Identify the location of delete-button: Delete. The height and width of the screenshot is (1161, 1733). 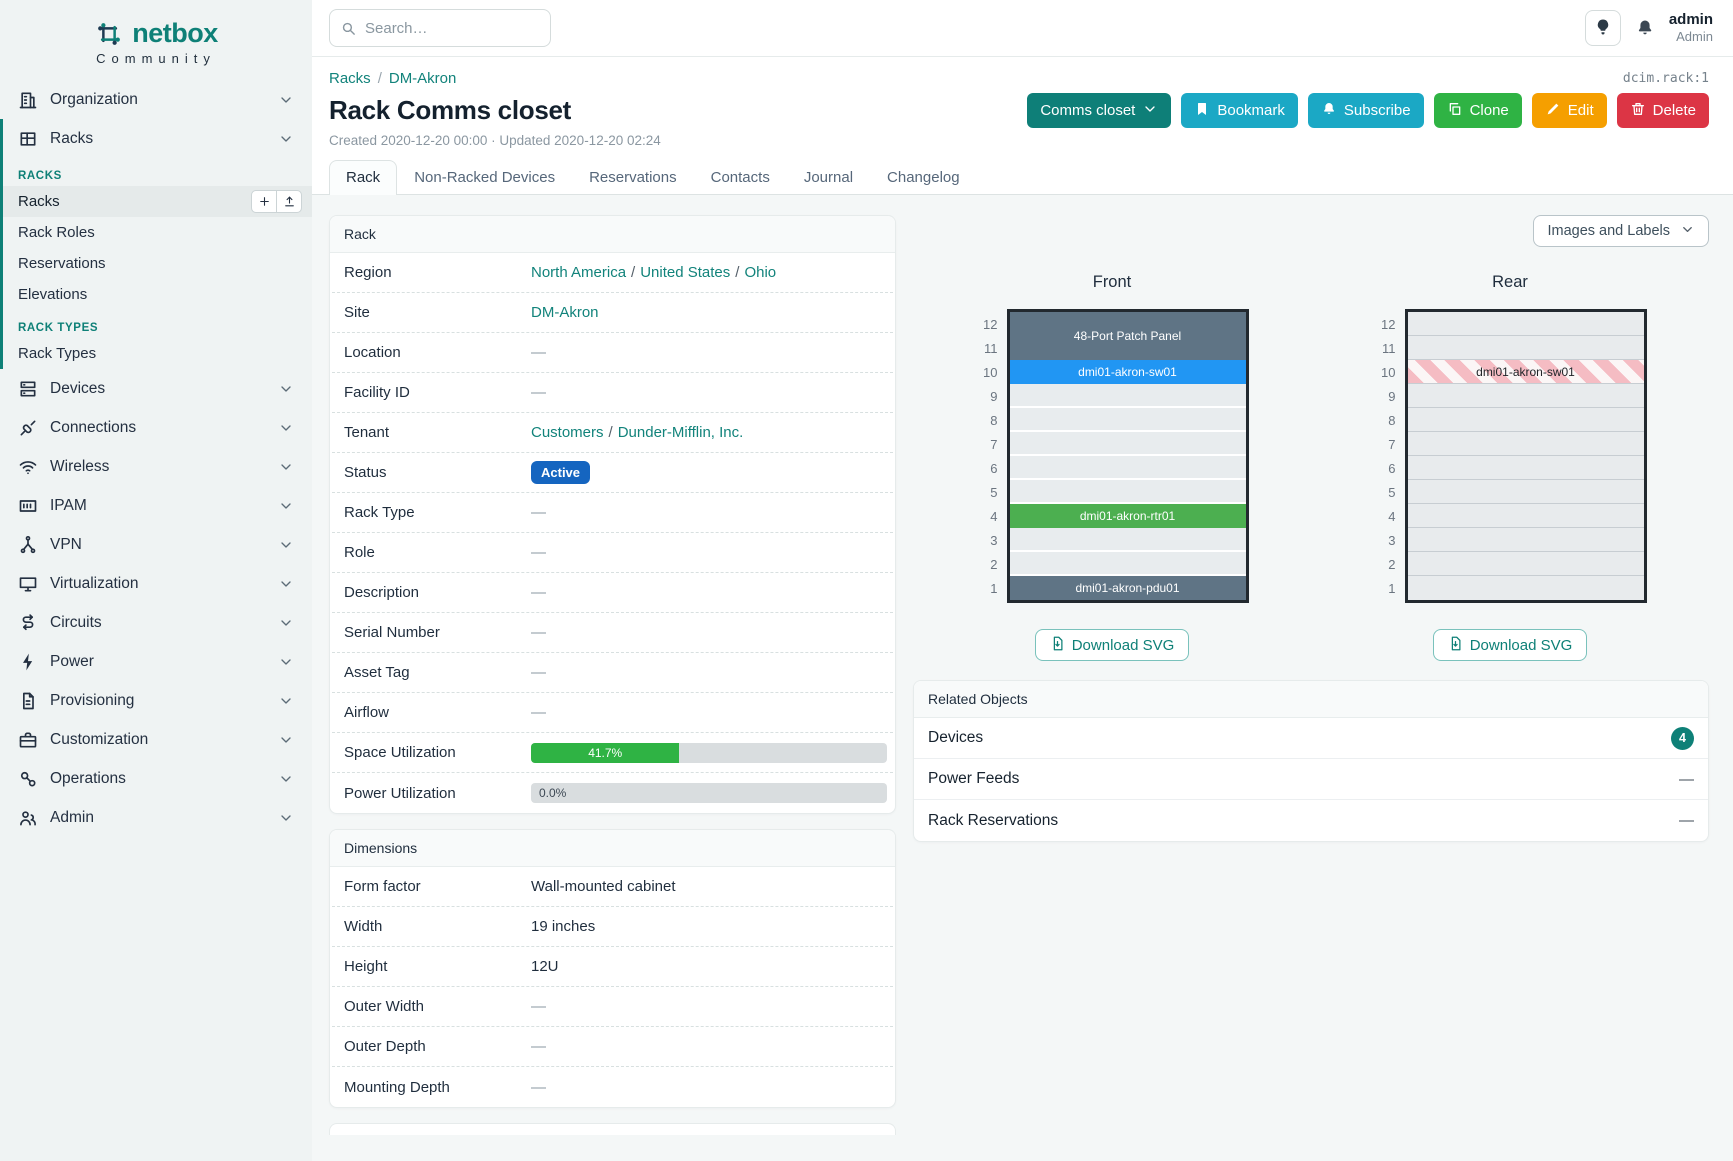
(1662, 110).